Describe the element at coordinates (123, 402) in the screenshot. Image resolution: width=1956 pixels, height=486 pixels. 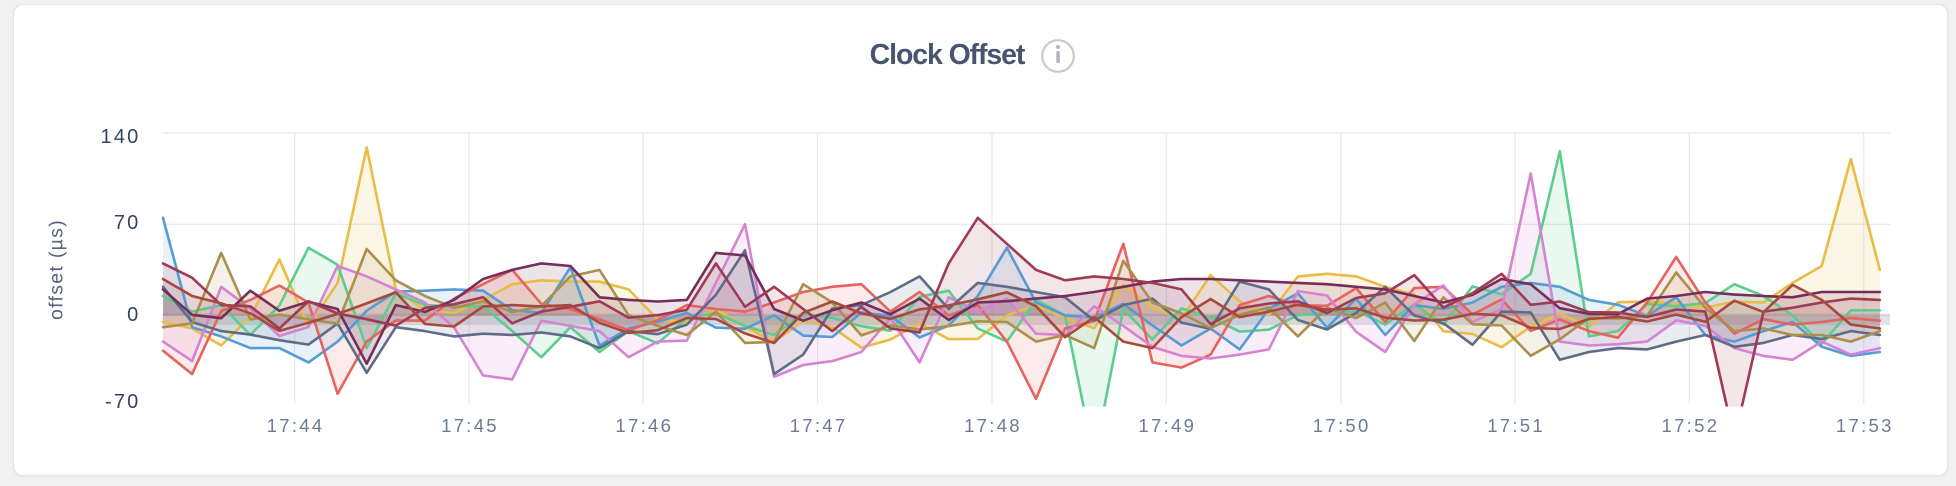
I see `svg-text: -70` at that location.